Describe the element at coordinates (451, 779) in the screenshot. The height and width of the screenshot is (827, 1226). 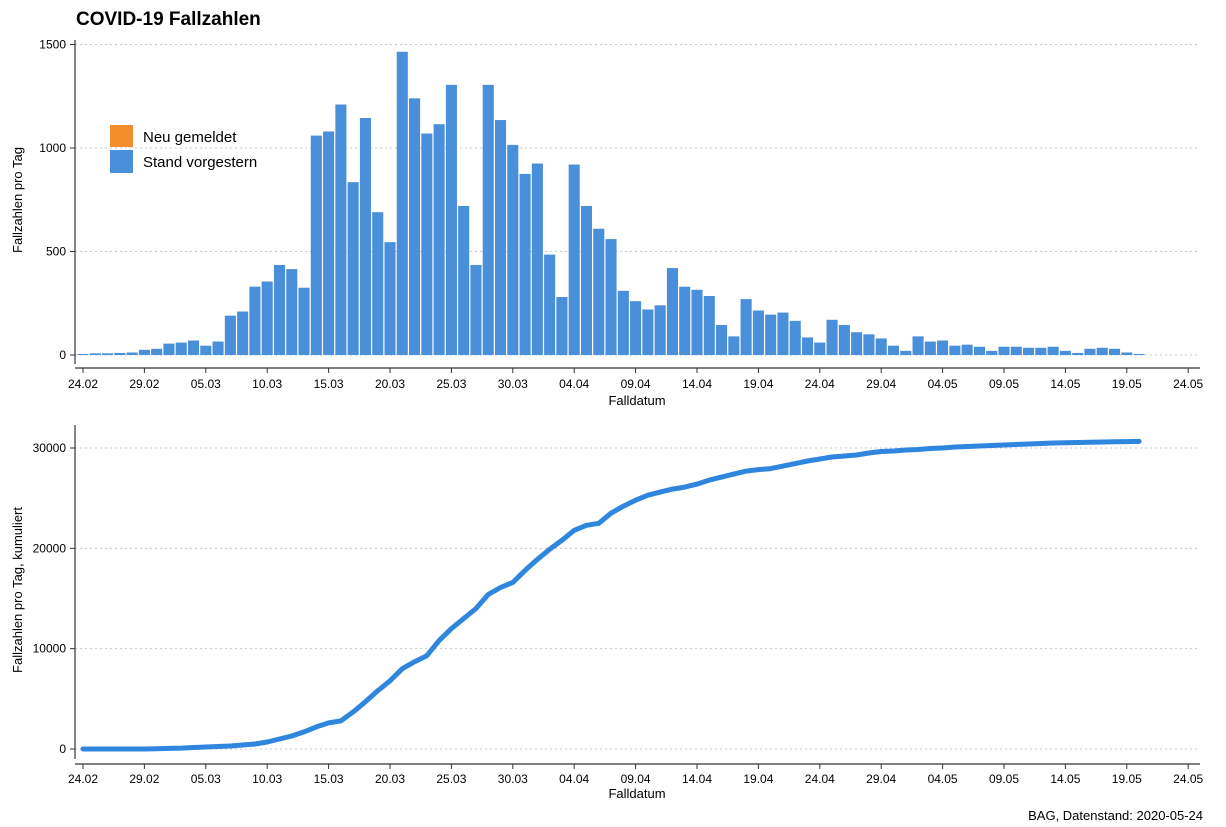
I see `x-tick-label-25-03: 25.03` at that location.